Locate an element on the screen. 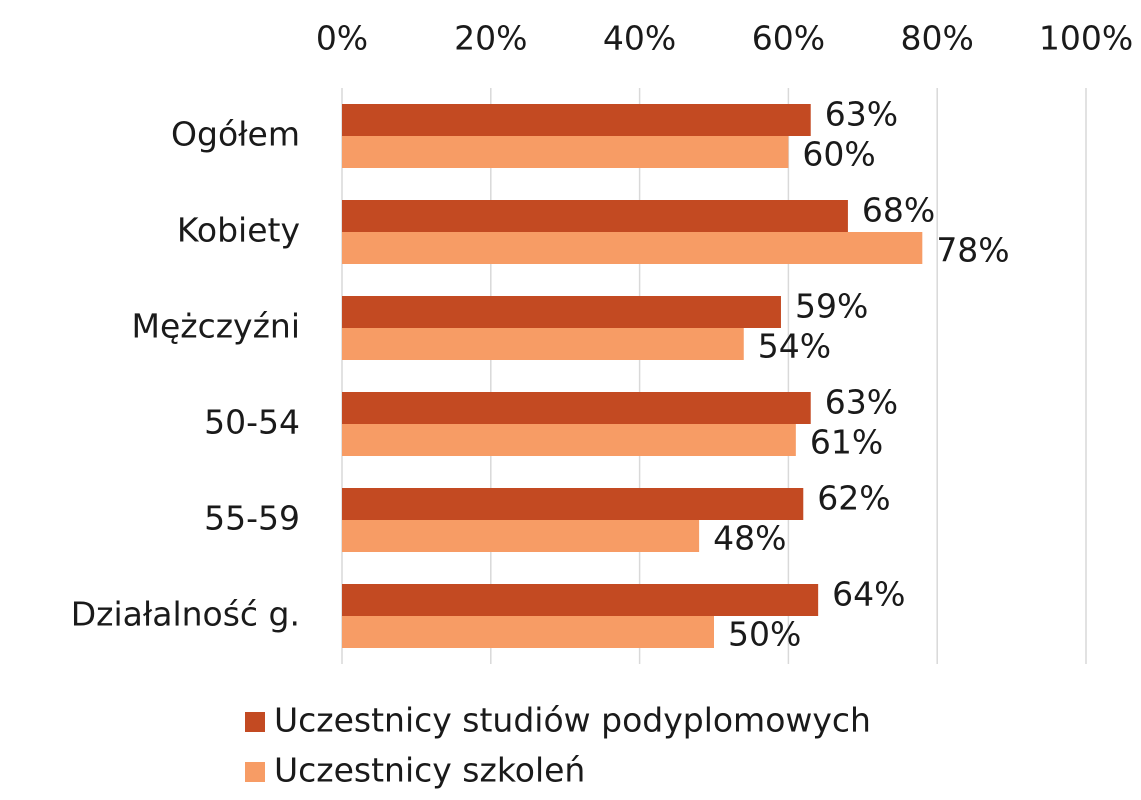 Image resolution: width=1141 pixels, height=800 pixels. y-tick-label: Działalność g. is located at coordinates (185, 614).